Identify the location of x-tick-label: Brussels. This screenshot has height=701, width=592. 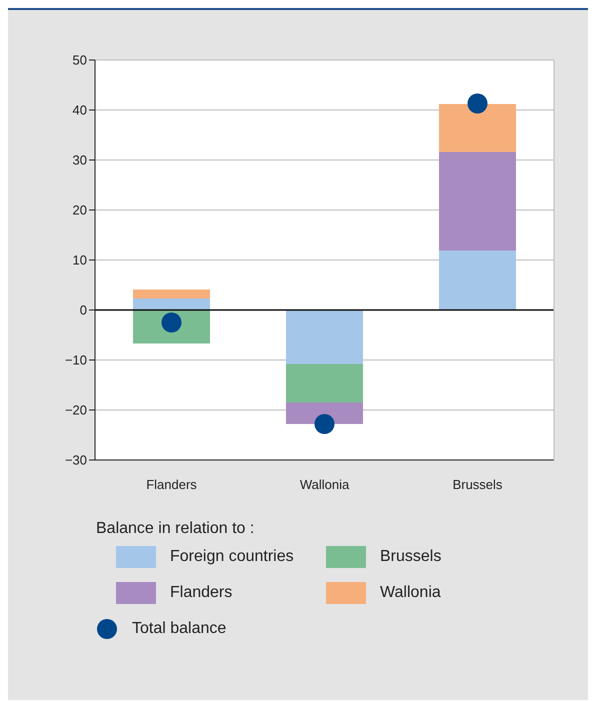
(477, 484).